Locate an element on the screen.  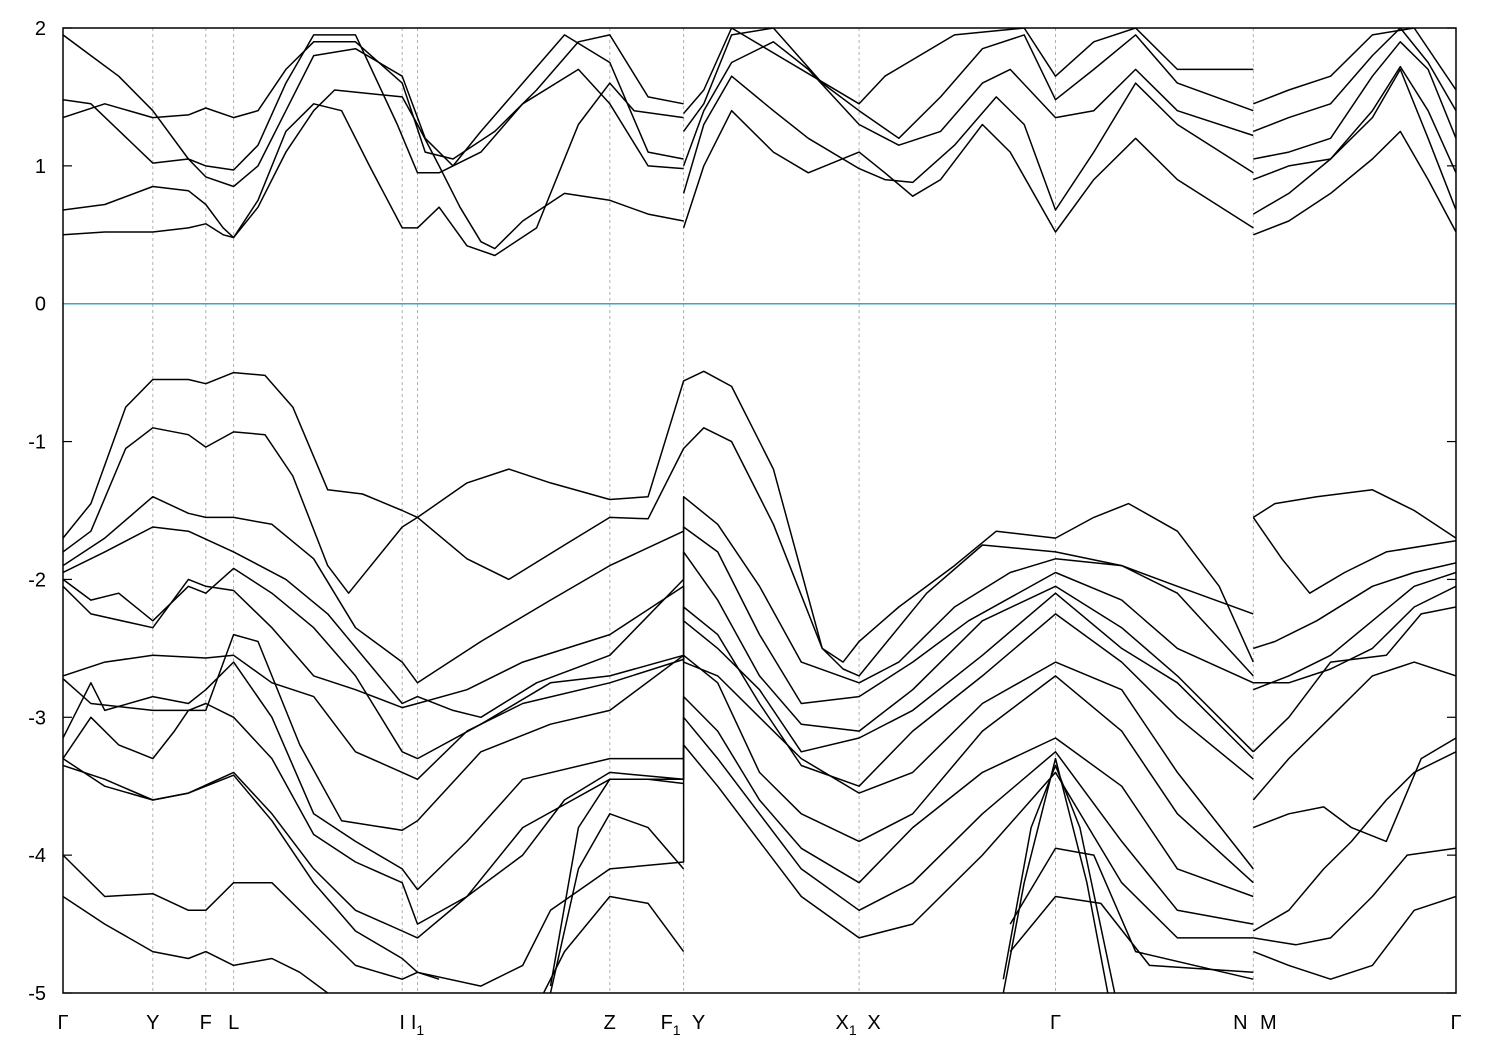
y-tick-label: -3 is located at coordinates (37, 718).